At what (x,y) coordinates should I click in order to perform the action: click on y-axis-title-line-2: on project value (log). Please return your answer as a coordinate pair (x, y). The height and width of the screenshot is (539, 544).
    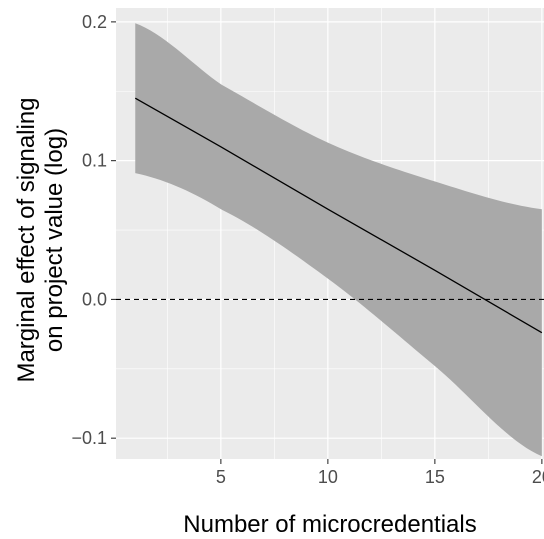
    Looking at the image, I should click on (54, 240).